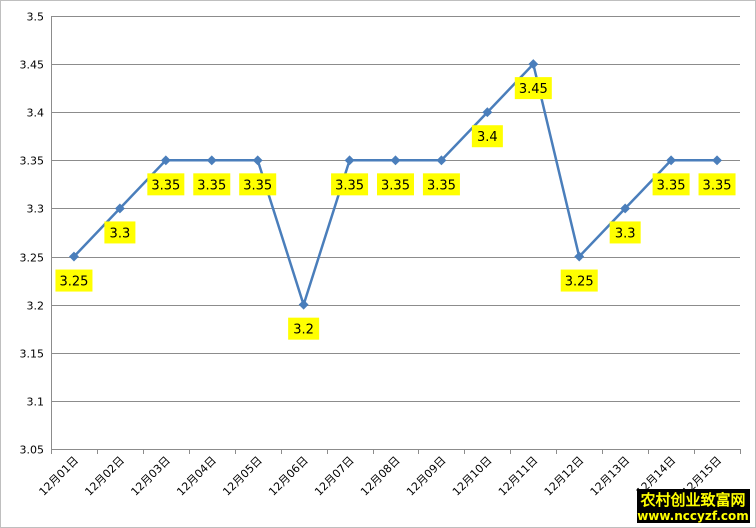 The height and width of the screenshot is (528, 756). I want to click on y-tick-label: 3.35, so click(32, 161).